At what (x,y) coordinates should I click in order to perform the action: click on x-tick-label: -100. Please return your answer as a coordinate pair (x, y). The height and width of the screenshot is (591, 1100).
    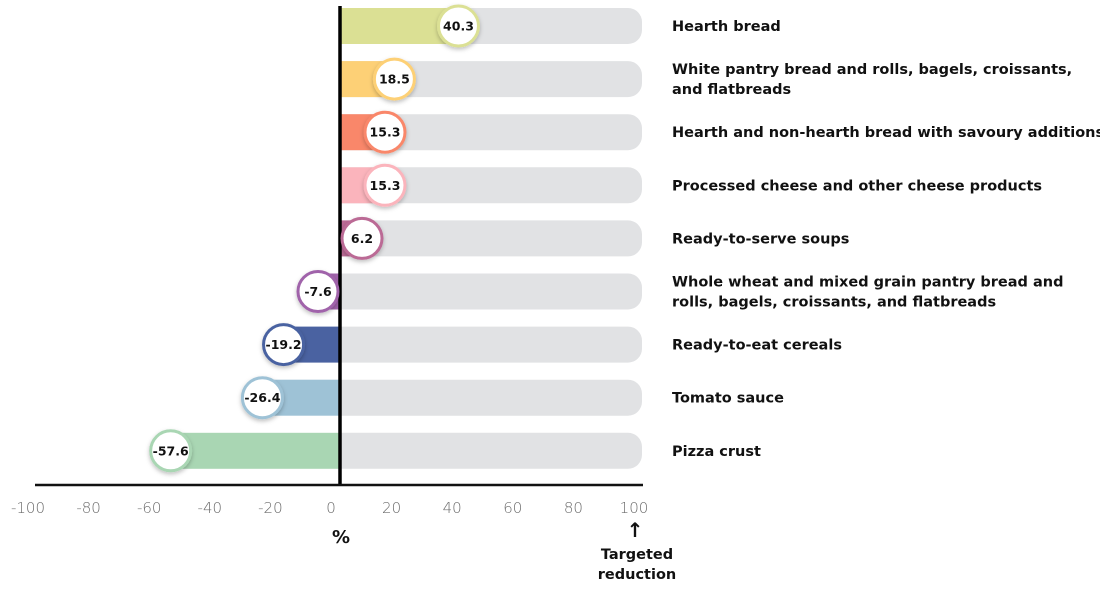
    Looking at the image, I should click on (28, 508).